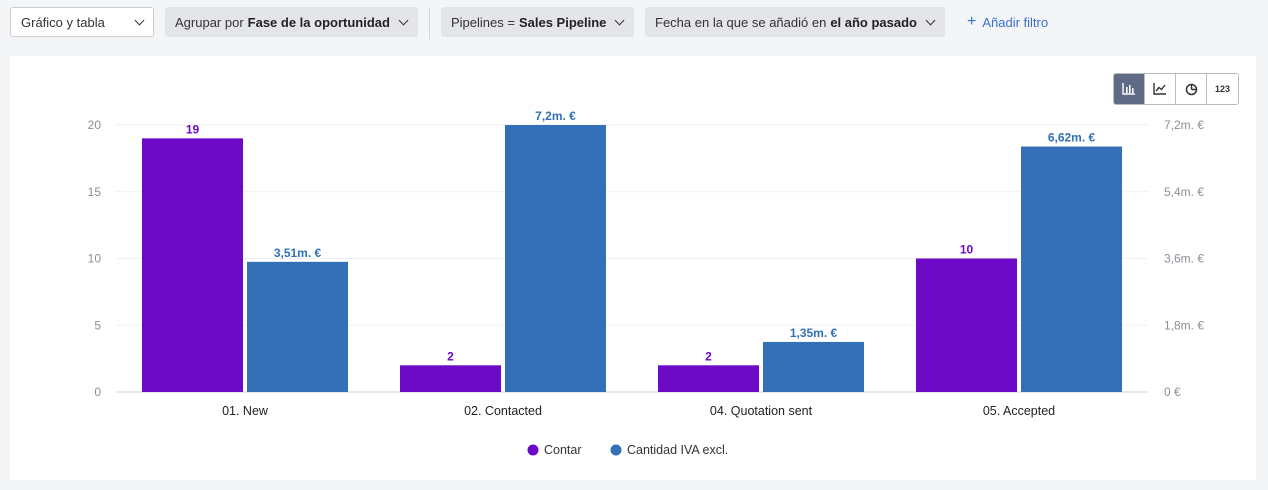 The width and height of the screenshot is (1268, 490). What do you see at coordinates (1015, 22) in the screenshot?
I see `add-filter-label: Añadir filtro` at bounding box center [1015, 22].